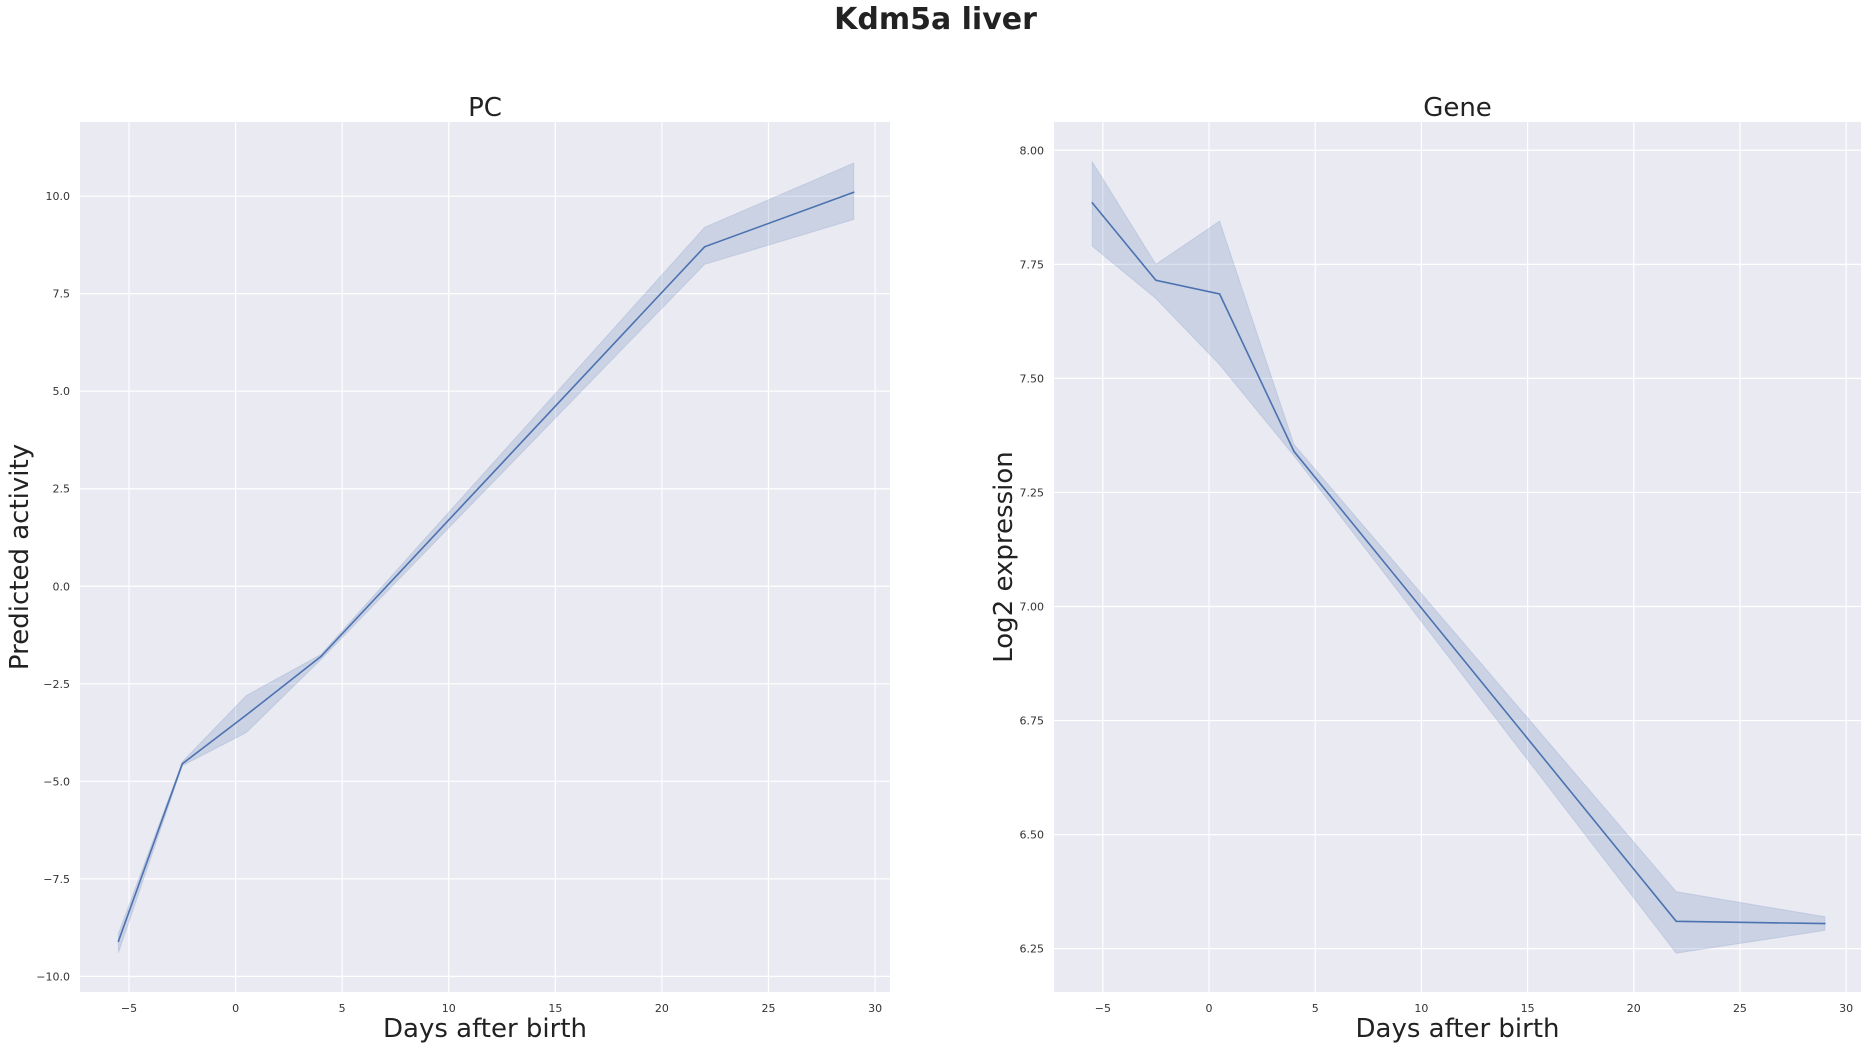 This screenshot has height=1046, width=1871. What do you see at coordinates (1846, 1008) in the screenshot?
I see `gene-x-tick-label: 30` at bounding box center [1846, 1008].